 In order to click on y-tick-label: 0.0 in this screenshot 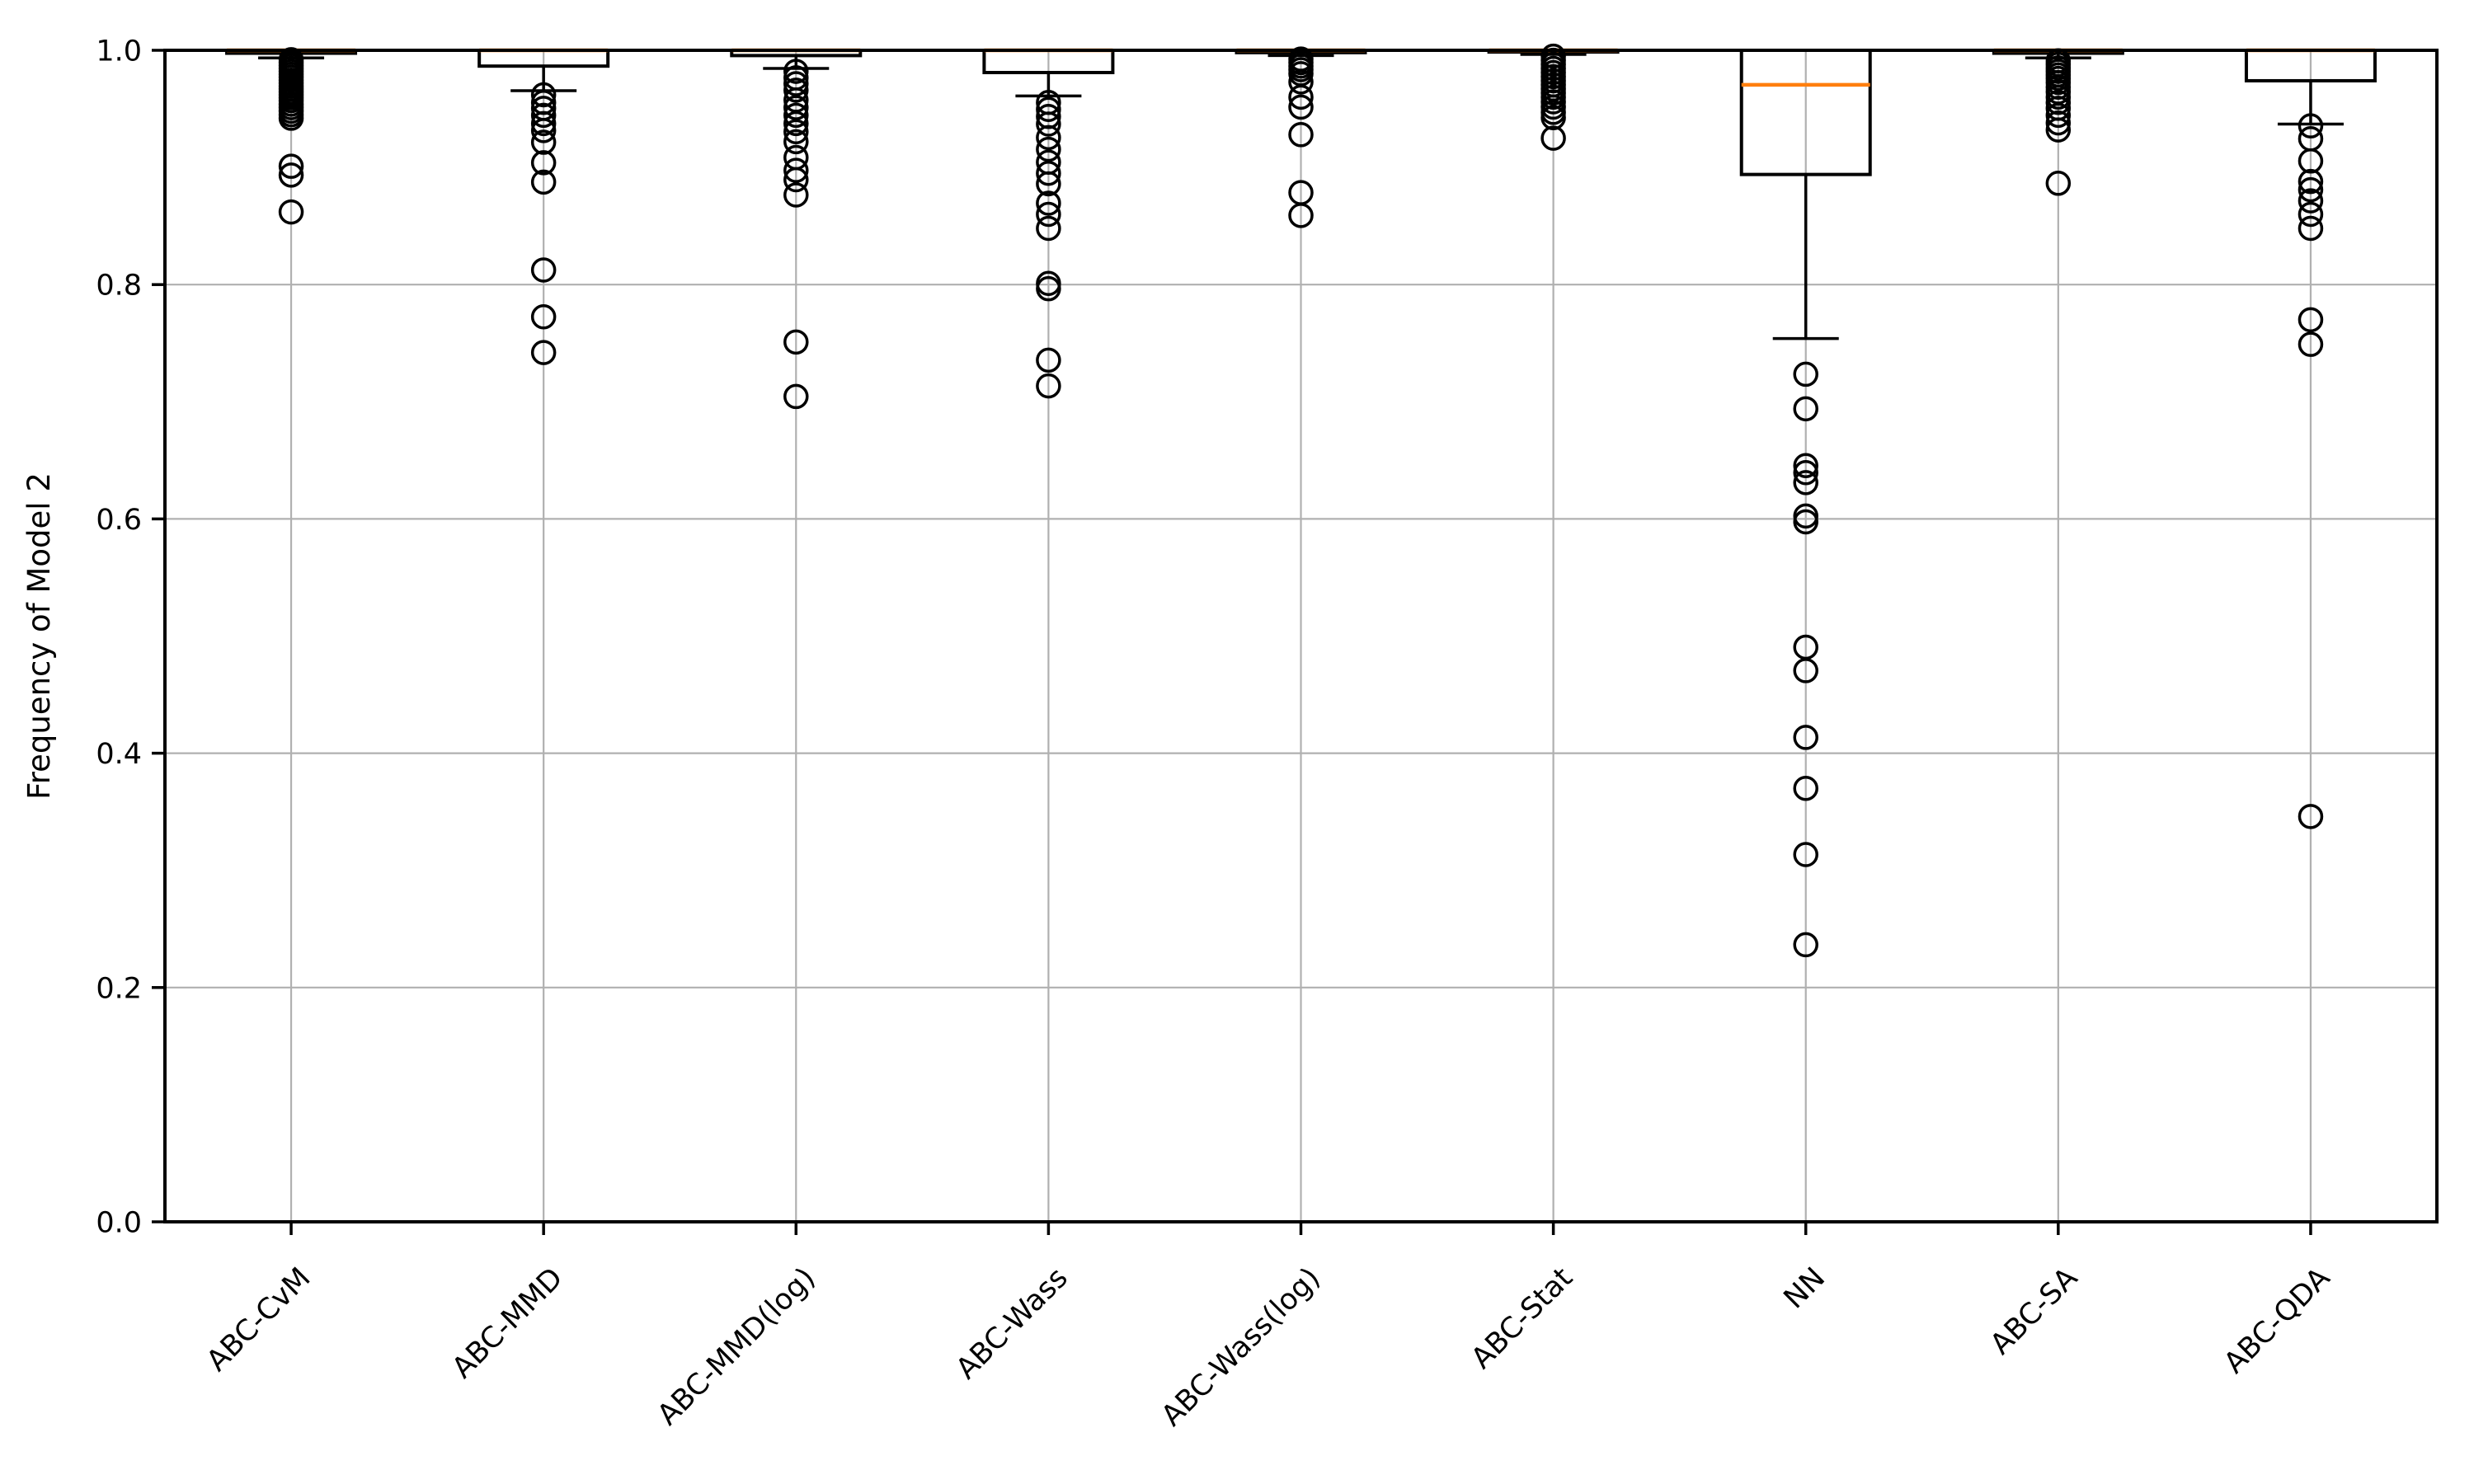, I will do `click(119, 1223)`.